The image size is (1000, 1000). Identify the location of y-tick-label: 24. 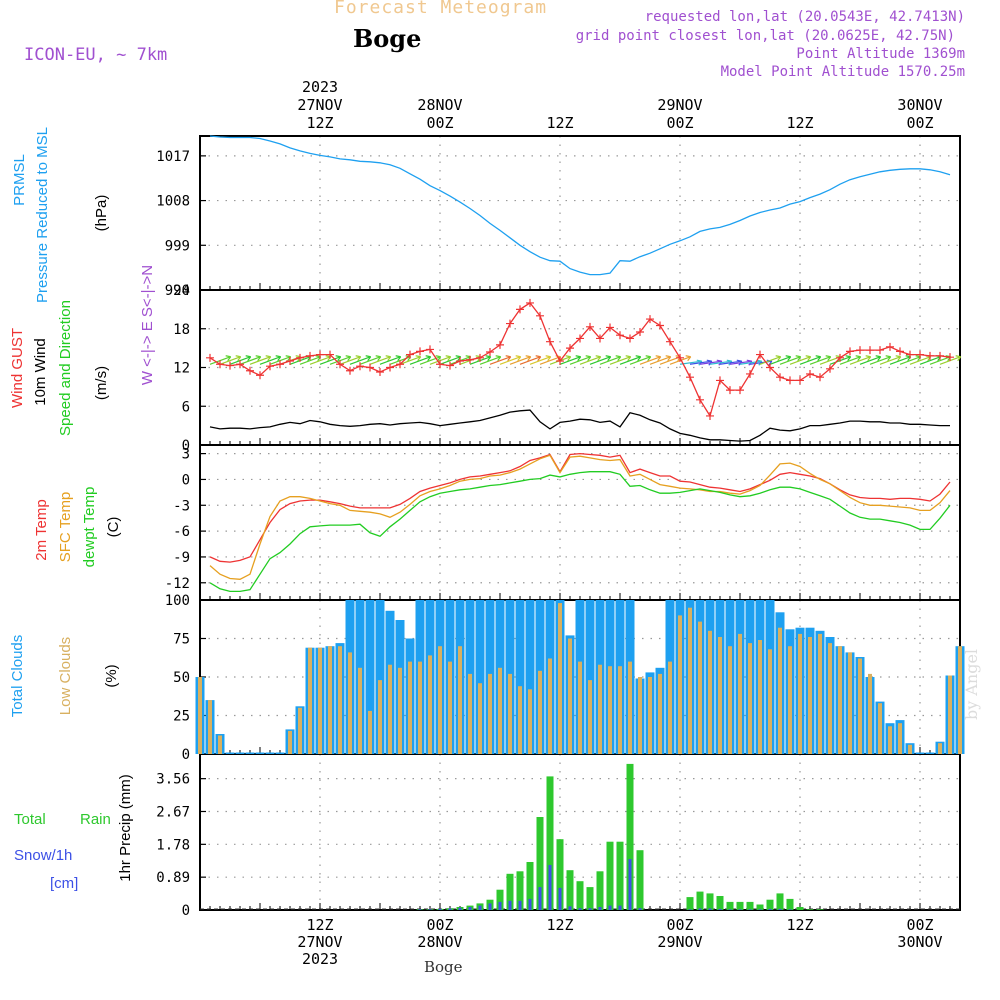
(181, 291).